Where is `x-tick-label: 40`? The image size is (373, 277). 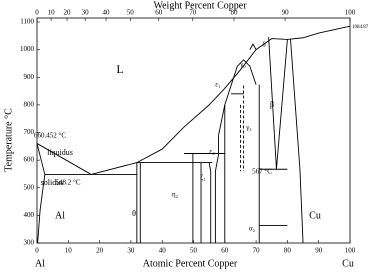
x-tick-label: 40 is located at coordinates (163, 251).